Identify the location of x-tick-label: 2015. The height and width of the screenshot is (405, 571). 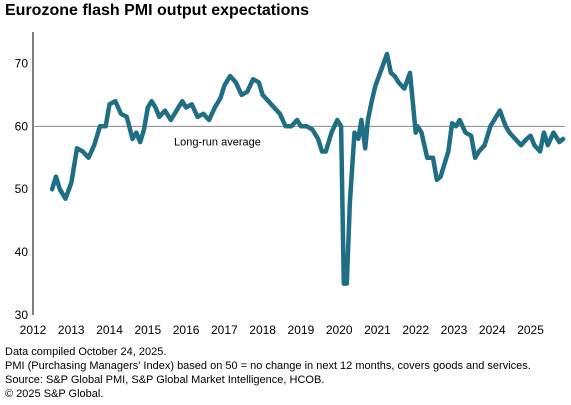
(147, 330).